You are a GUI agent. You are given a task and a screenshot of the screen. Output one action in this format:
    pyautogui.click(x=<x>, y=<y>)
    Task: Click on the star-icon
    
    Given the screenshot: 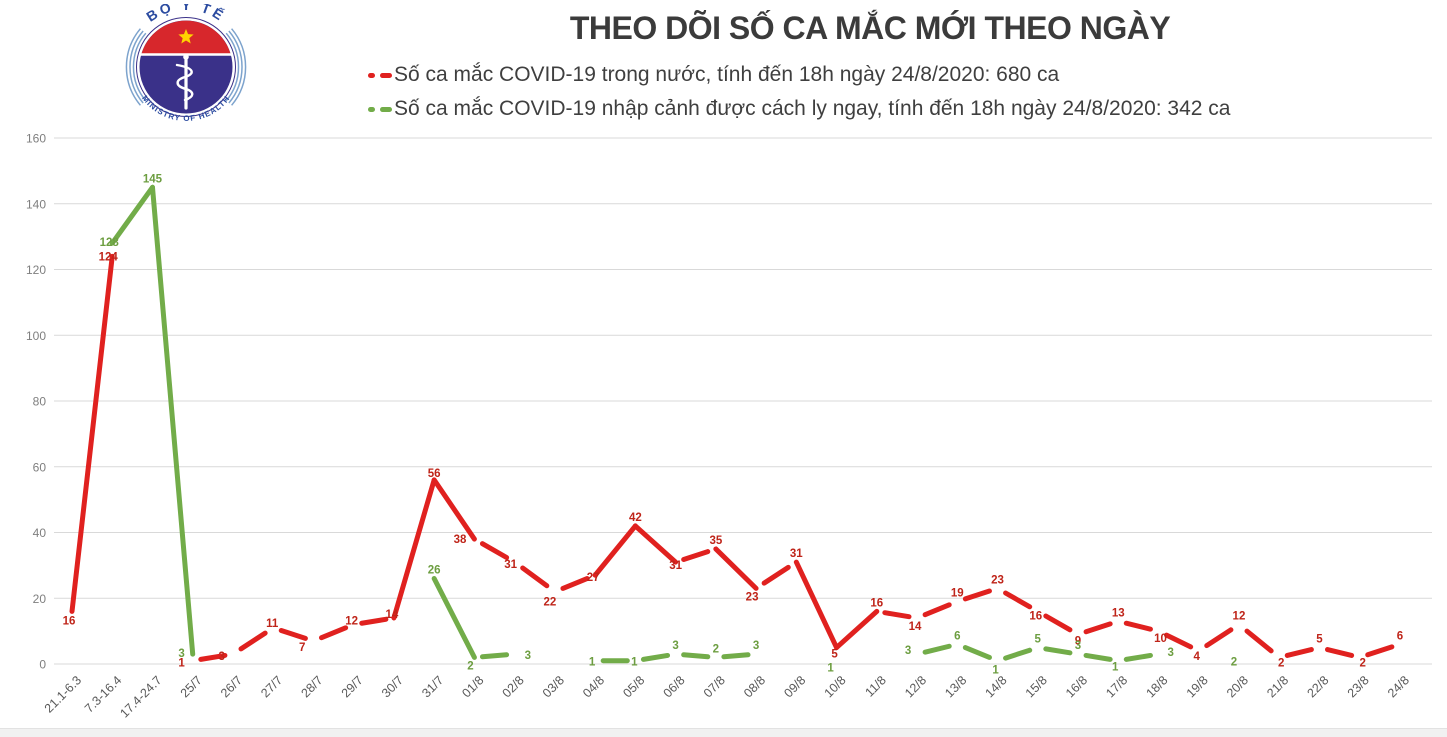 What is the action you would take?
    pyautogui.click(x=186, y=36)
    